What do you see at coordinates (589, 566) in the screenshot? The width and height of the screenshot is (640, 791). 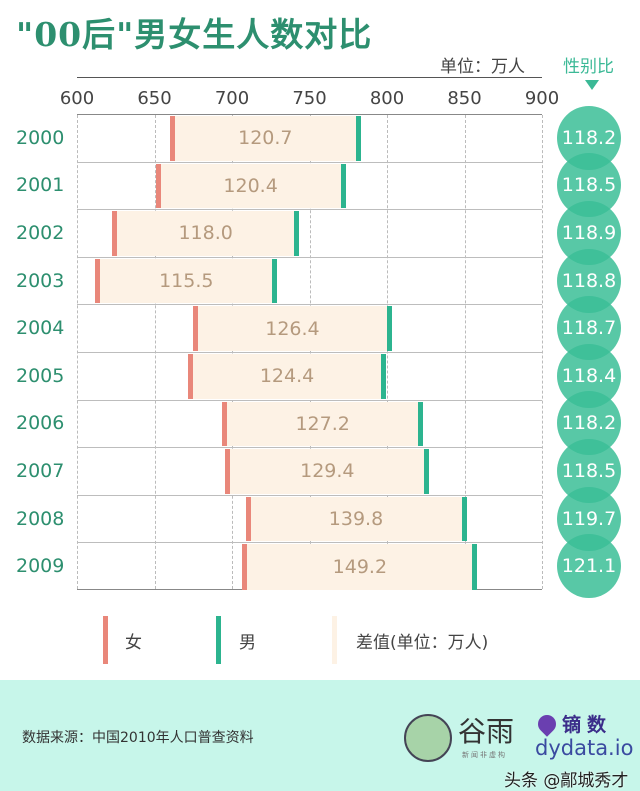 I see `sex-ratio-circle: 121.1` at bounding box center [589, 566].